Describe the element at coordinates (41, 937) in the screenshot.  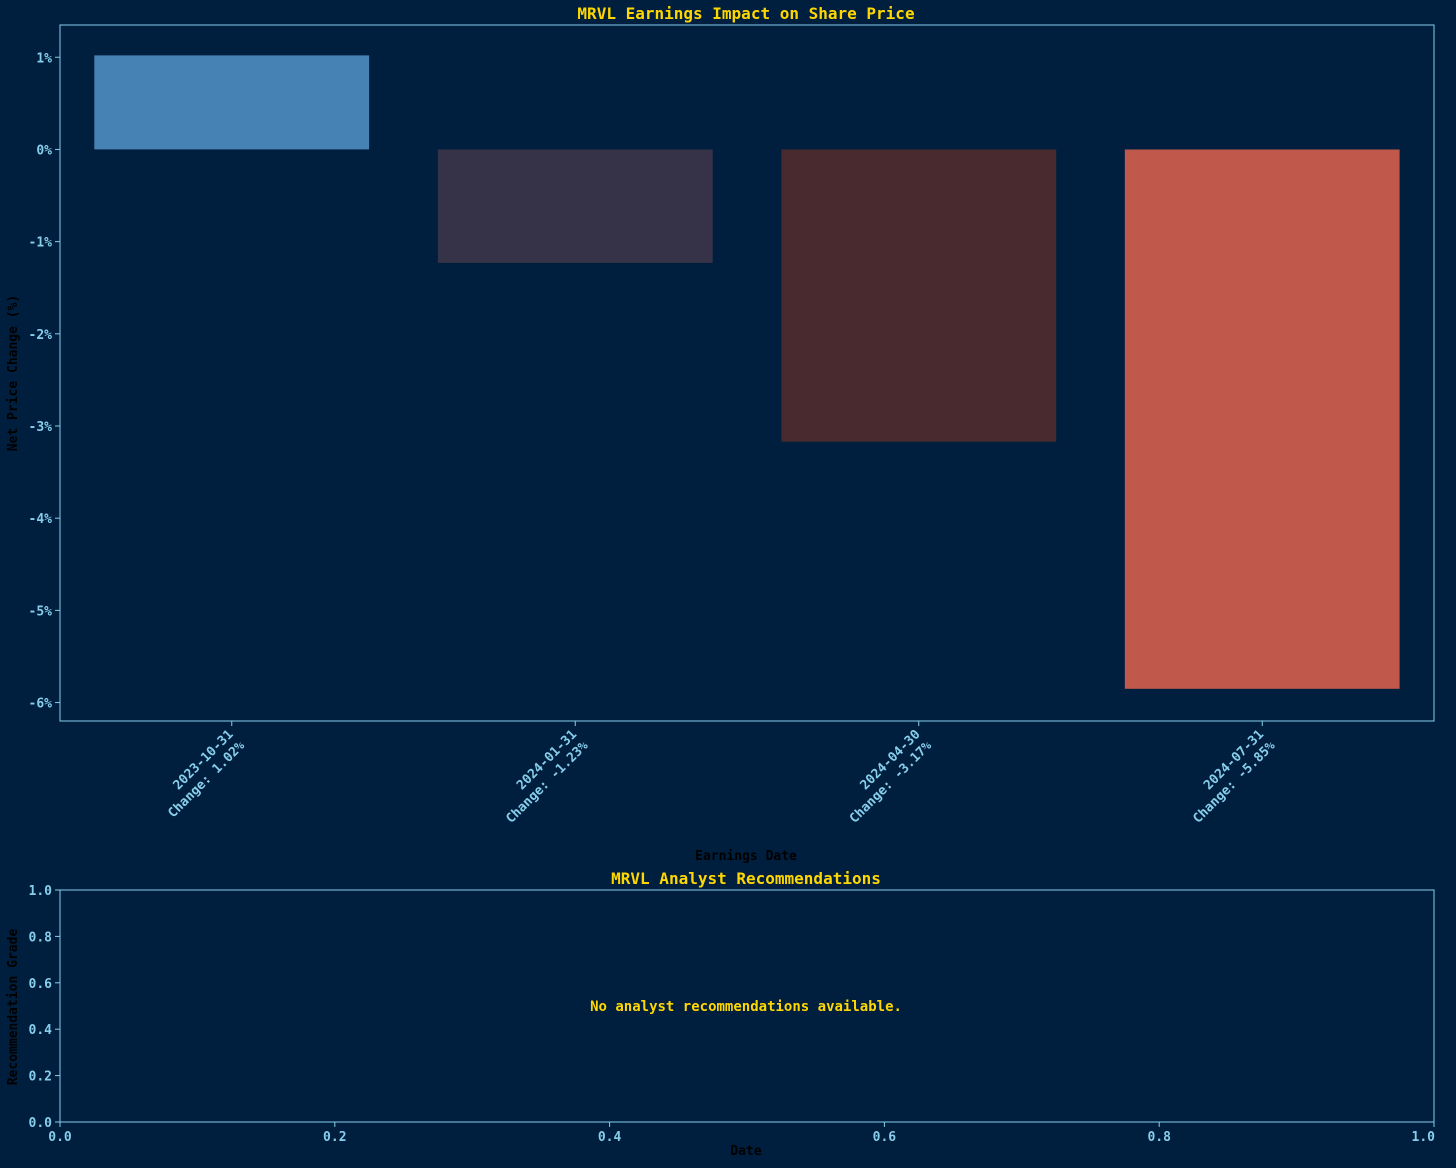
I see `y-tick-label: 0.8` at that location.